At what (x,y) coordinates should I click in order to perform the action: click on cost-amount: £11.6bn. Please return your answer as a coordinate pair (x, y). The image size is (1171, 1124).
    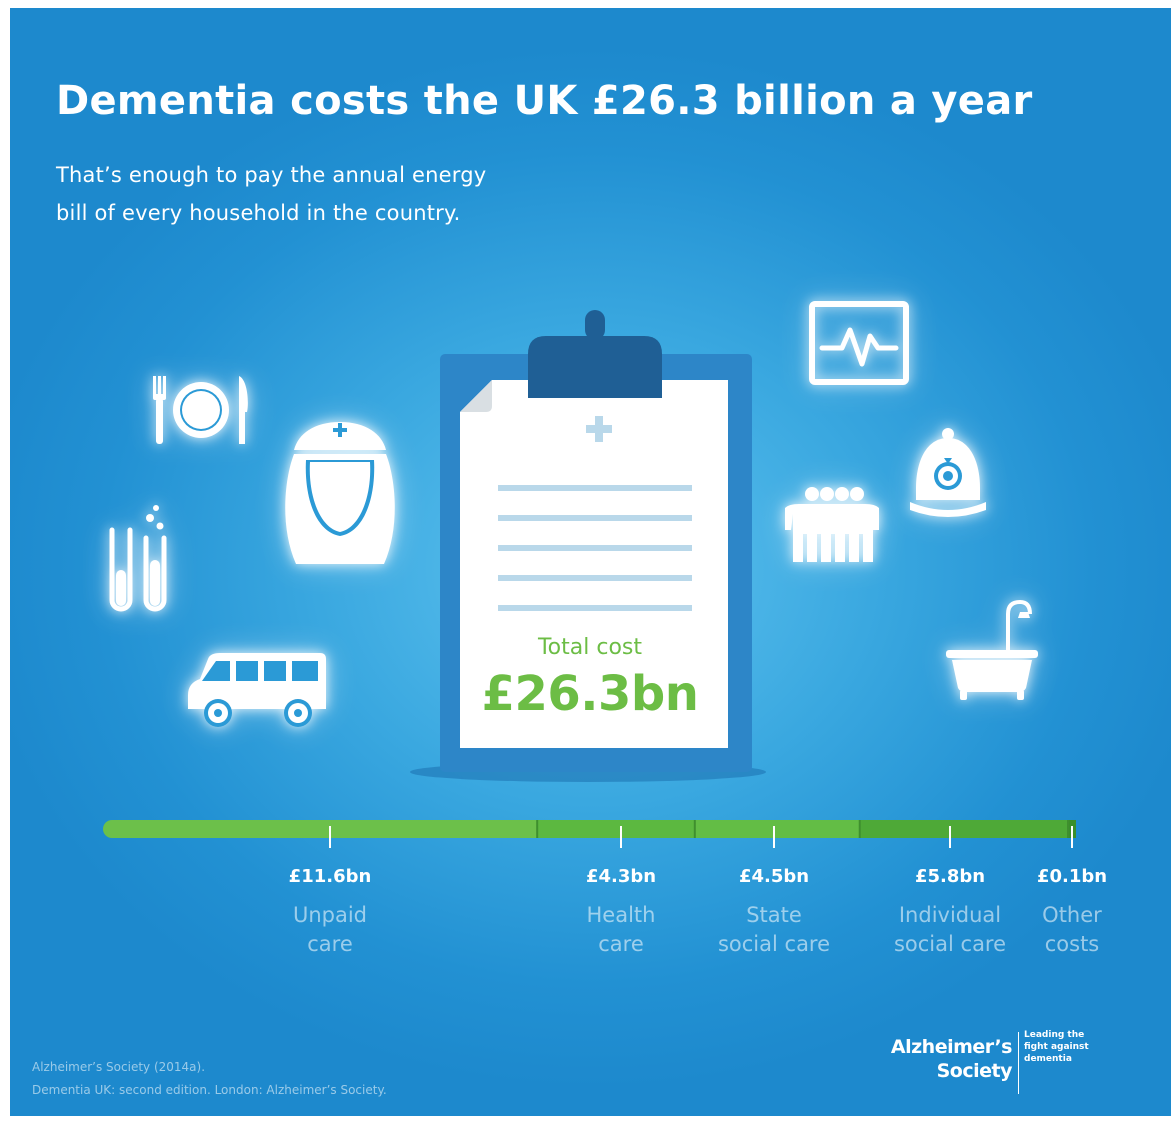
    Looking at the image, I should click on (330, 876).